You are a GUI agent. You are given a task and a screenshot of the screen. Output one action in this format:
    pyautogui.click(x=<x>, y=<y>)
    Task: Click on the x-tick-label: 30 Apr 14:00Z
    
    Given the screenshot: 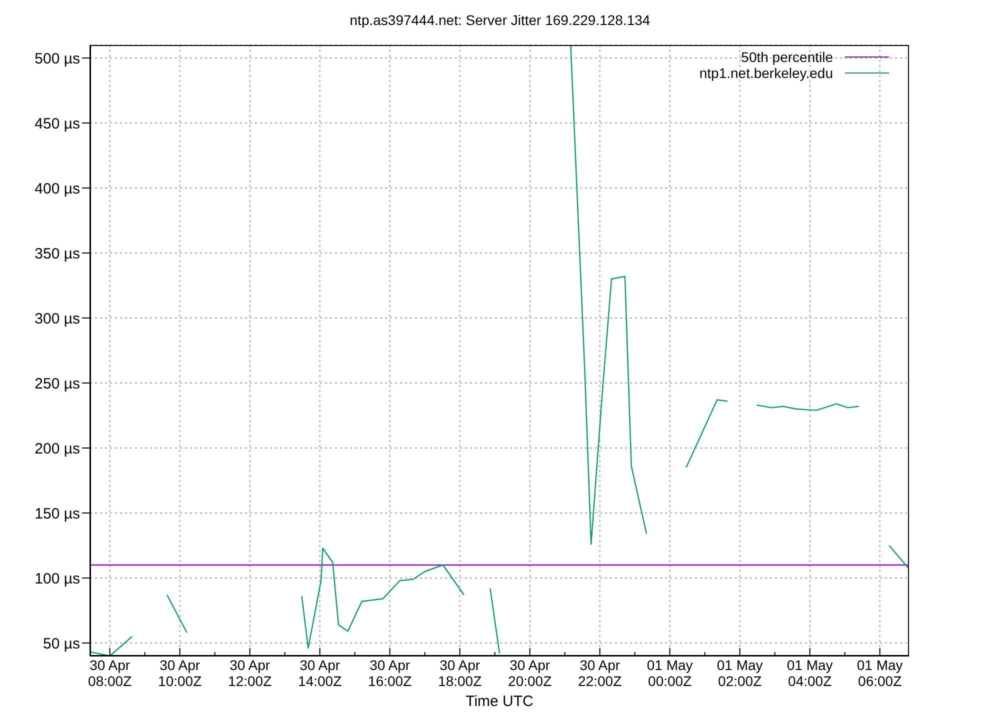 What is the action you would take?
    pyautogui.click(x=320, y=673)
    